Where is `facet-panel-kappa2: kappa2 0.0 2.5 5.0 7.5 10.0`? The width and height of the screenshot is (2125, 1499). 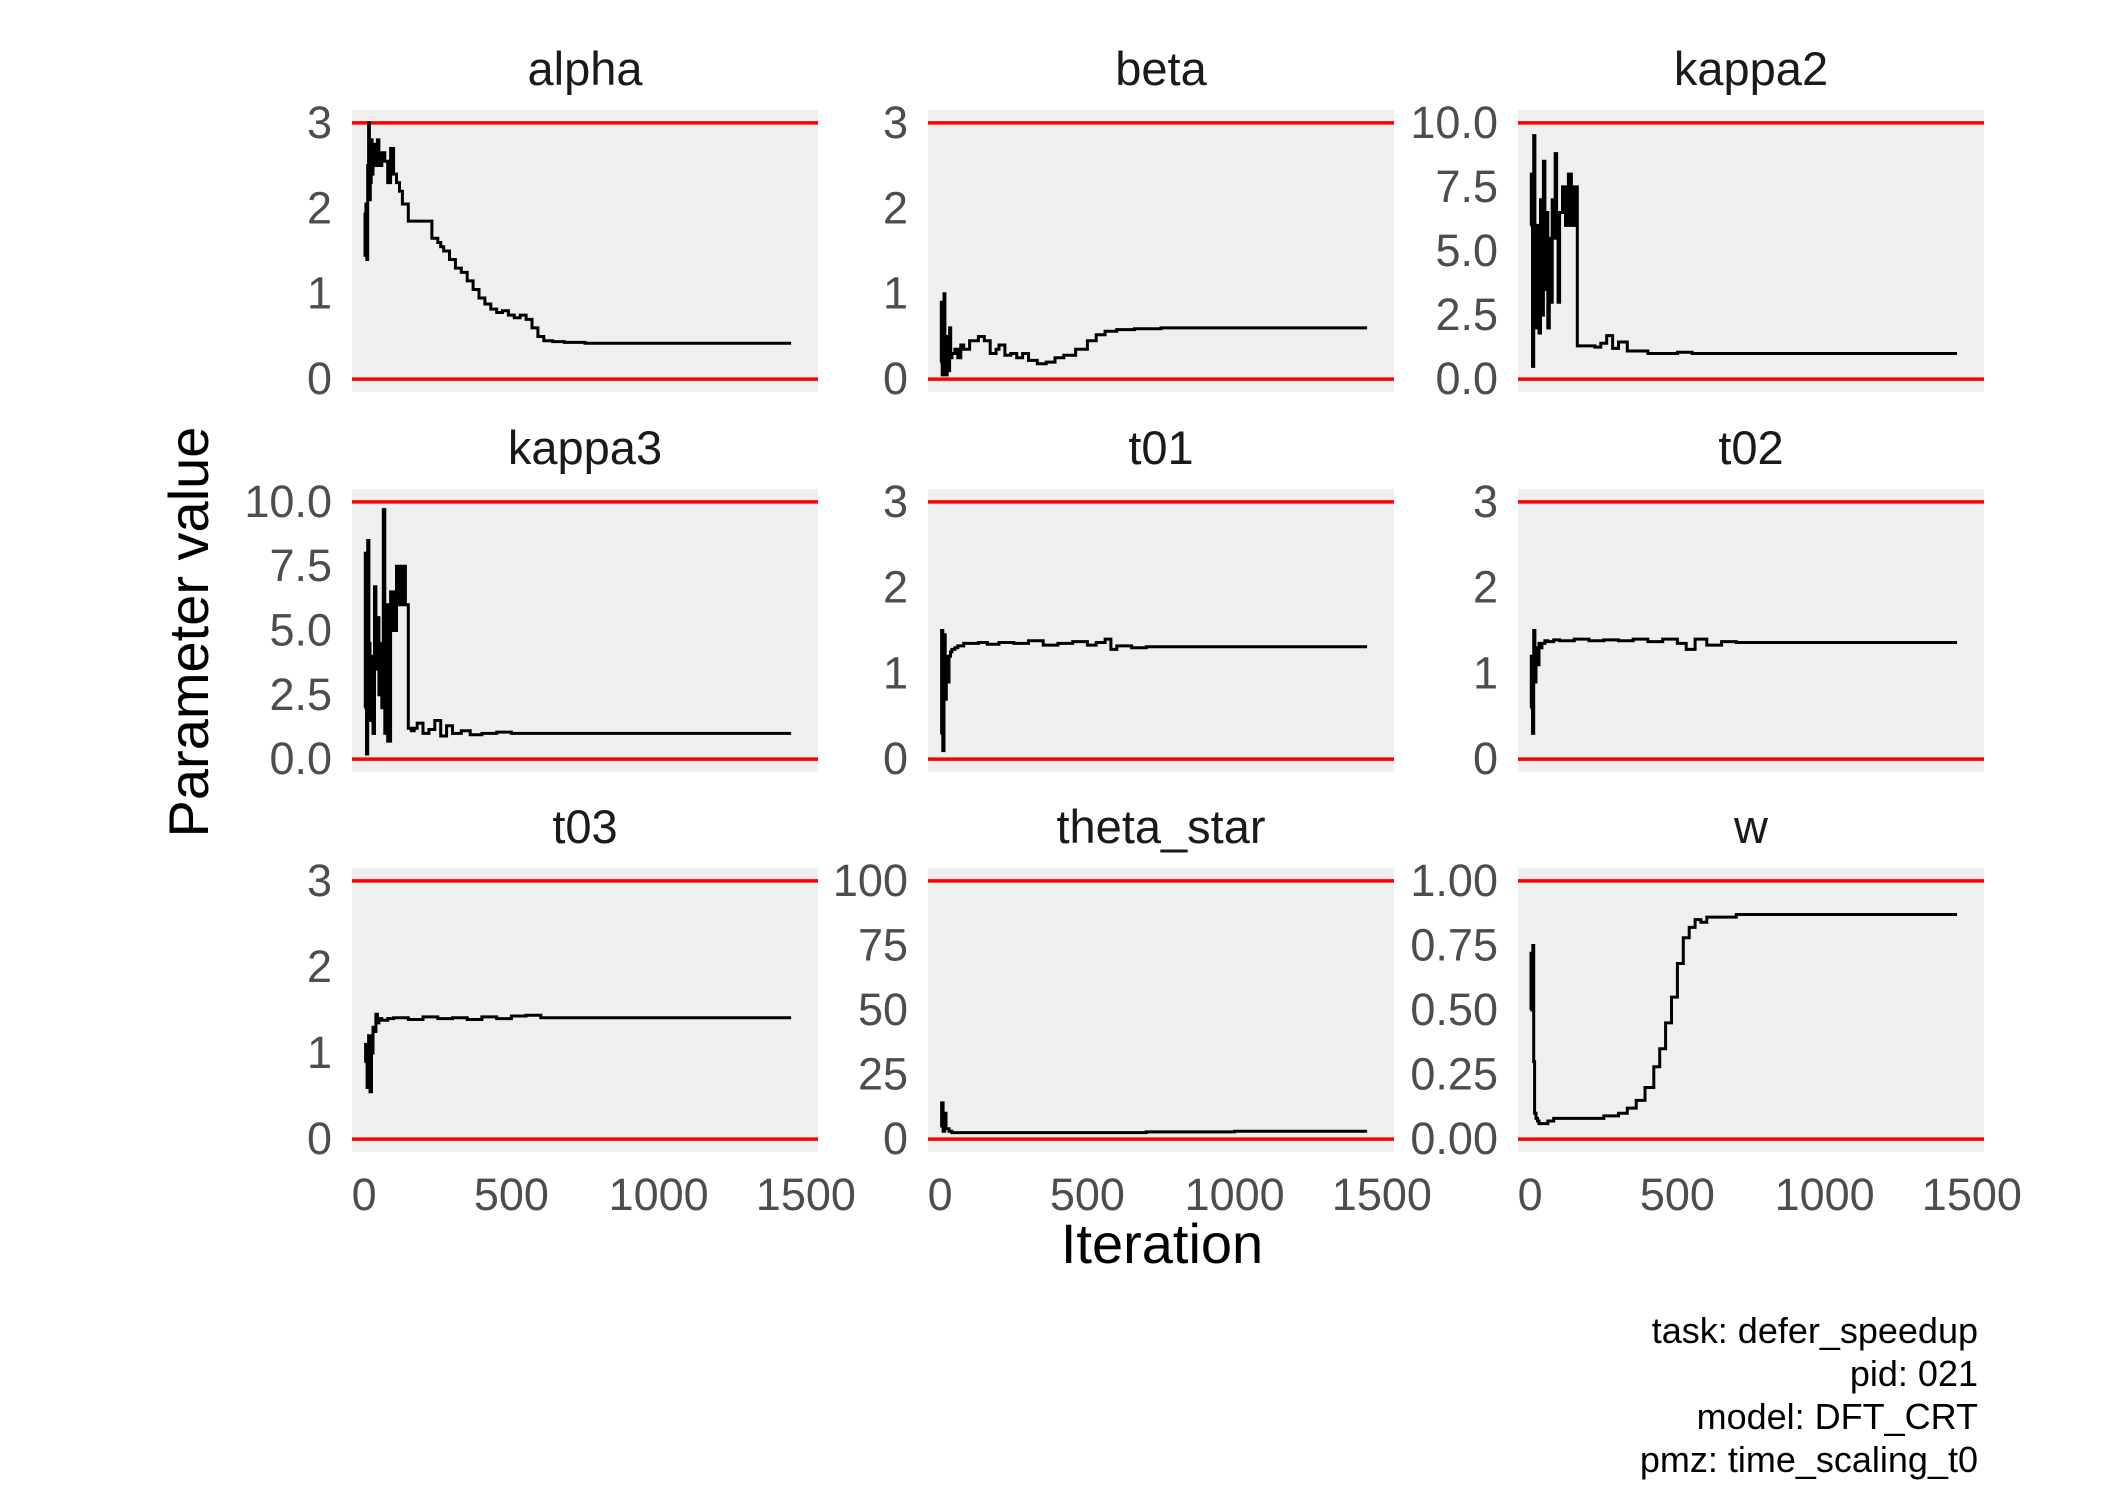
facet-panel-kappa2: kappa2 0.0 2.5 5.0 7.5 10.0 is located at coordinates (1697, 223).